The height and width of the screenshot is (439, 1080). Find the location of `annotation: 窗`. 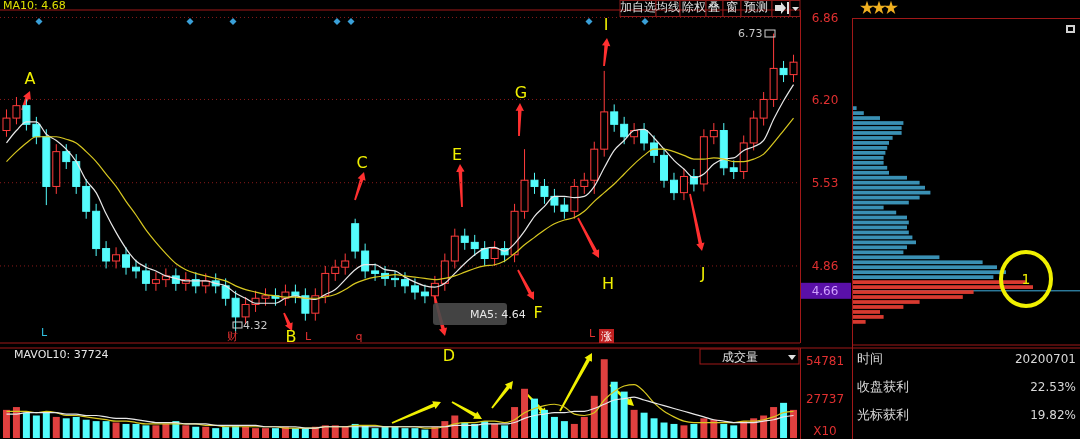

annotation: 窗 is located at coordinates (732, 7).